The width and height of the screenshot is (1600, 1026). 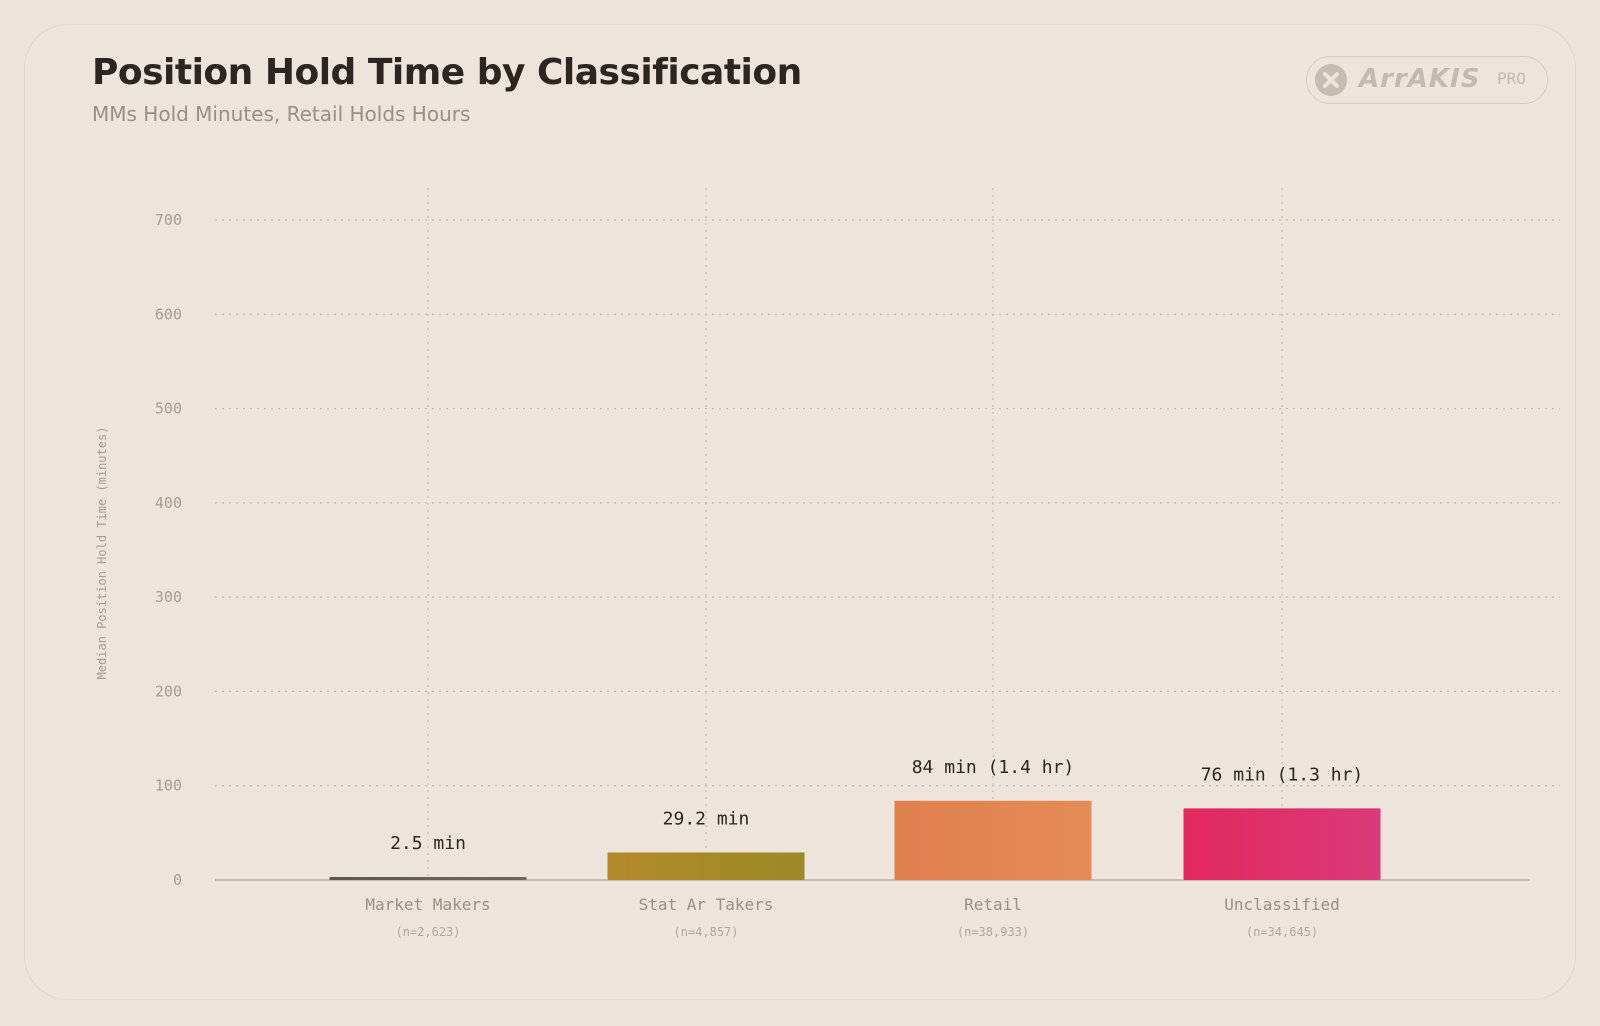 What do you see at coordinates (428, 843) in the screenshot?
I see `bar-value-label: 2.5 min` at bounding box center [428, 843].